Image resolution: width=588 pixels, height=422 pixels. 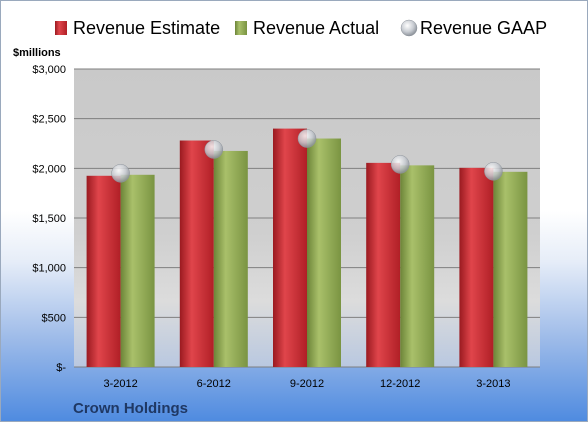 What do you see at coordinates (120, 384) in the screenshot?
I see `x-tick-label: 3-2012` at bounding box center [120, 384].